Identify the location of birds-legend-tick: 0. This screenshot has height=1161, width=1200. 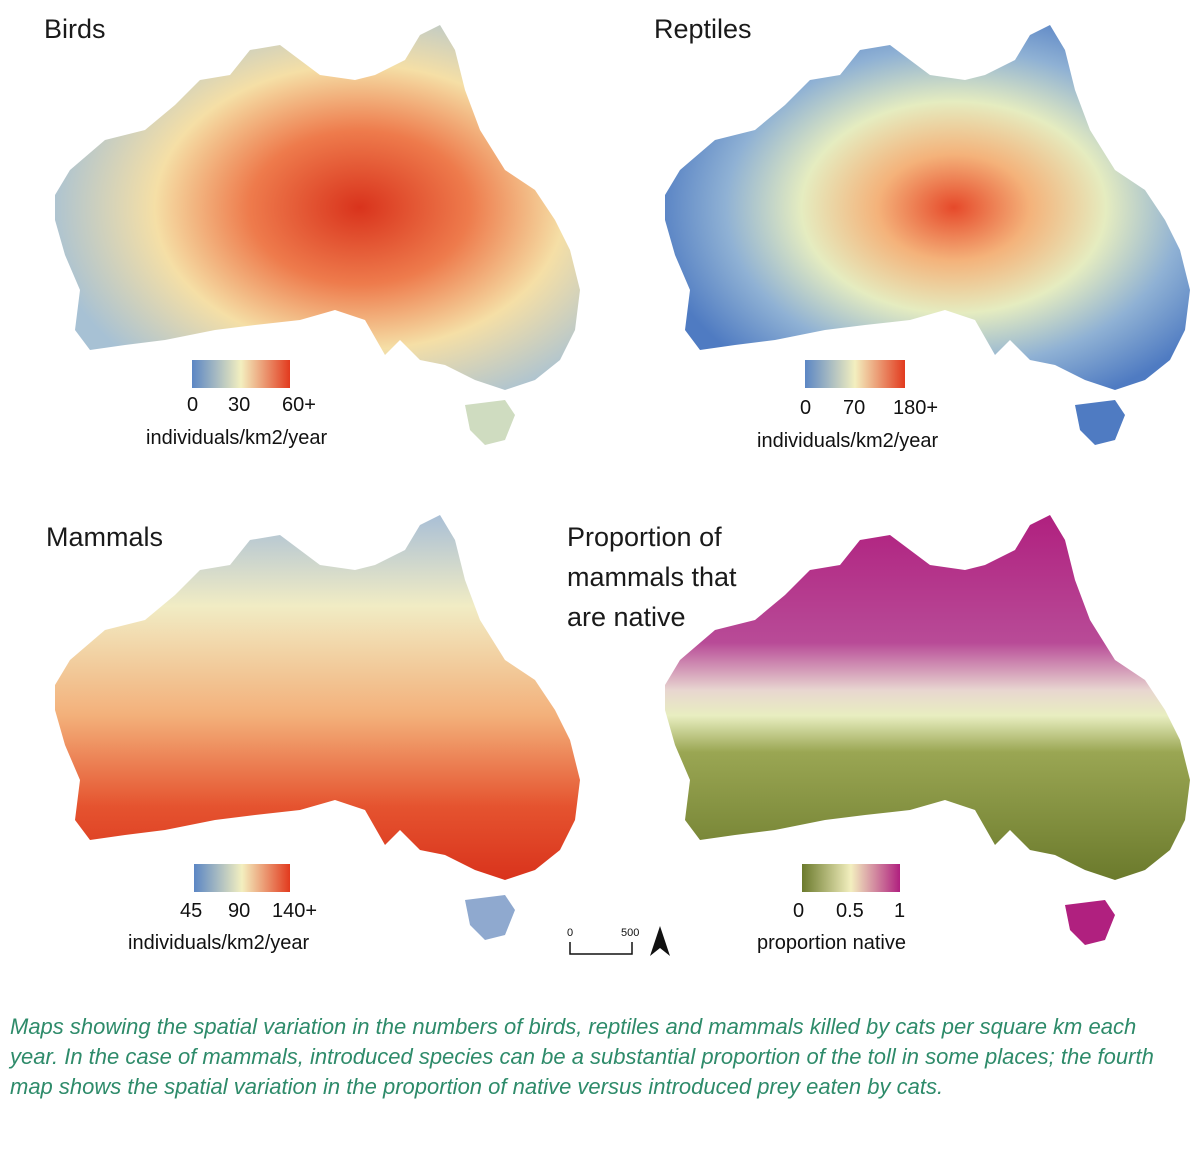
(193, 405).